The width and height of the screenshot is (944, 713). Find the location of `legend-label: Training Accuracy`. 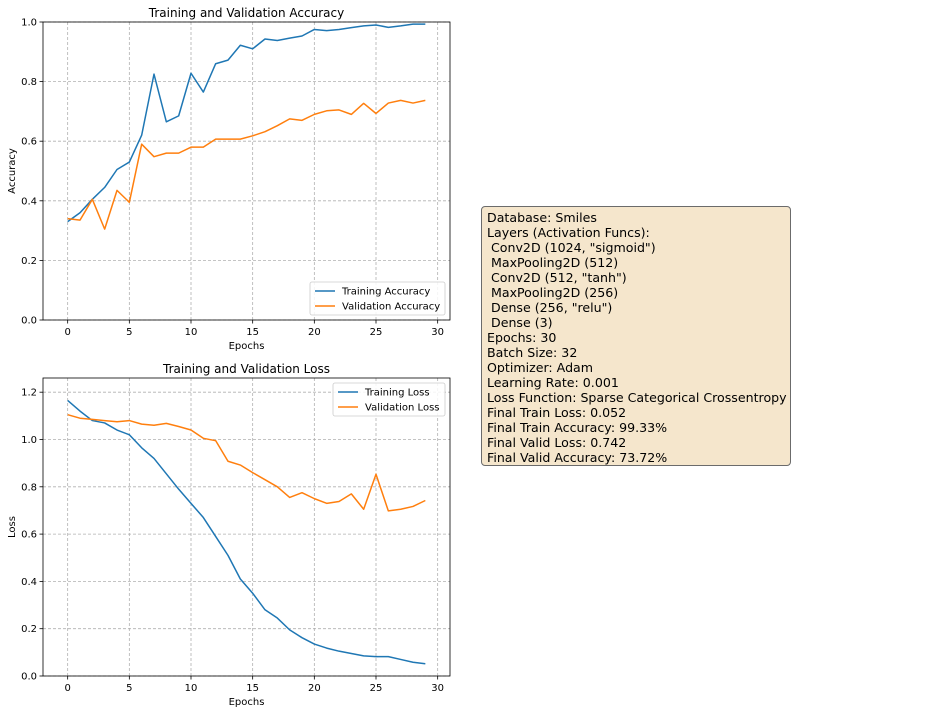

legend-label: Training Accuracy is located at coordinates (385, 292).